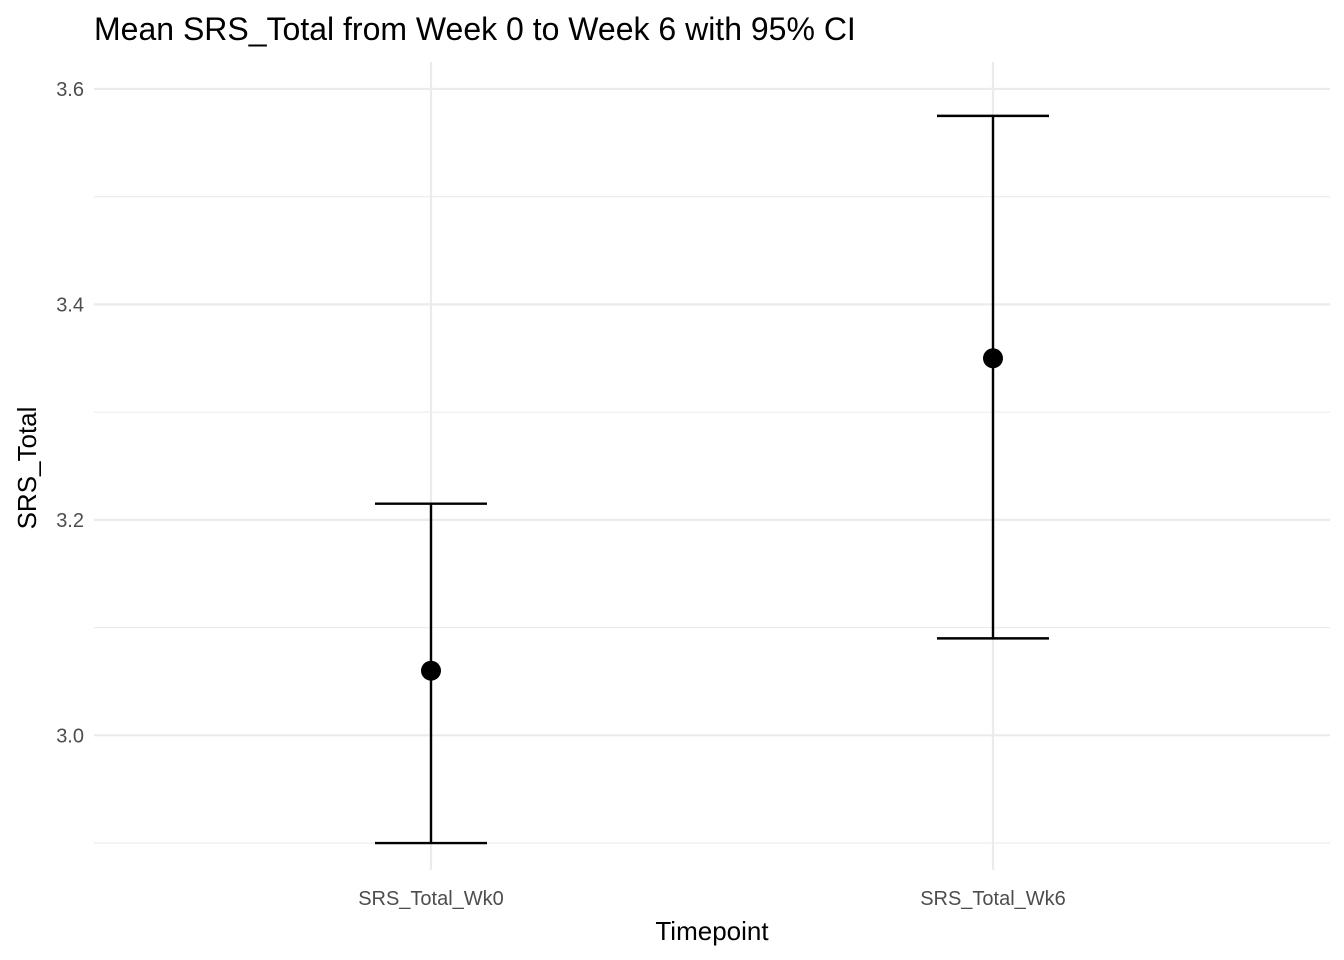 The height and width of the screenshot is (960, 1344). What do you see at coordinates (993, 899) in the screenshot?
I see `x-tick-label-1: SRS_Total_Wk6` at bounding box center [993, 899].